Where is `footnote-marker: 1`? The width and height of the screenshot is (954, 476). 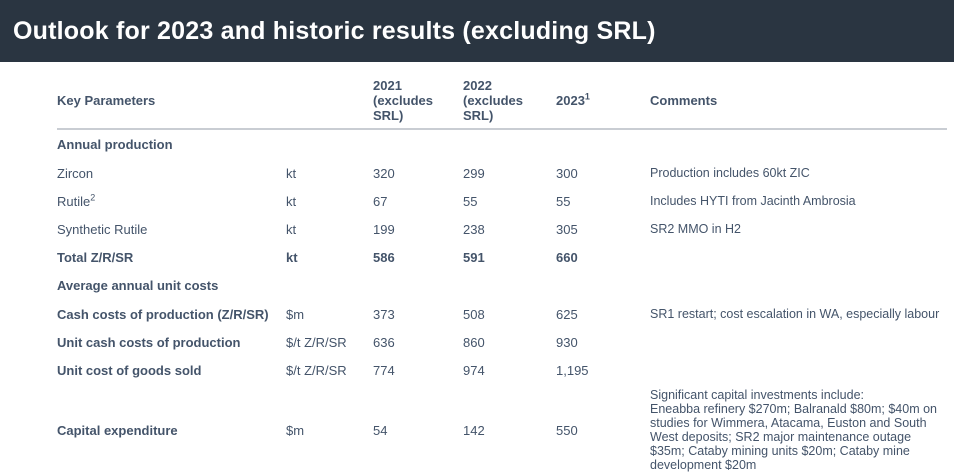
footnote-marker: 1 is located at coordinates (587, 96).